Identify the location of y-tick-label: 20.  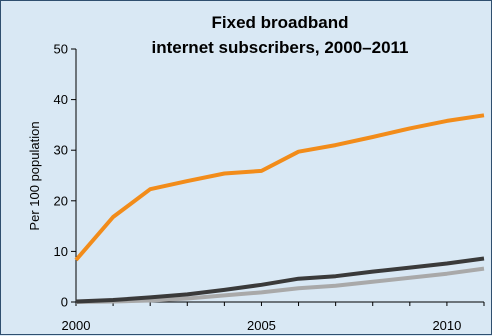
(61, 200).